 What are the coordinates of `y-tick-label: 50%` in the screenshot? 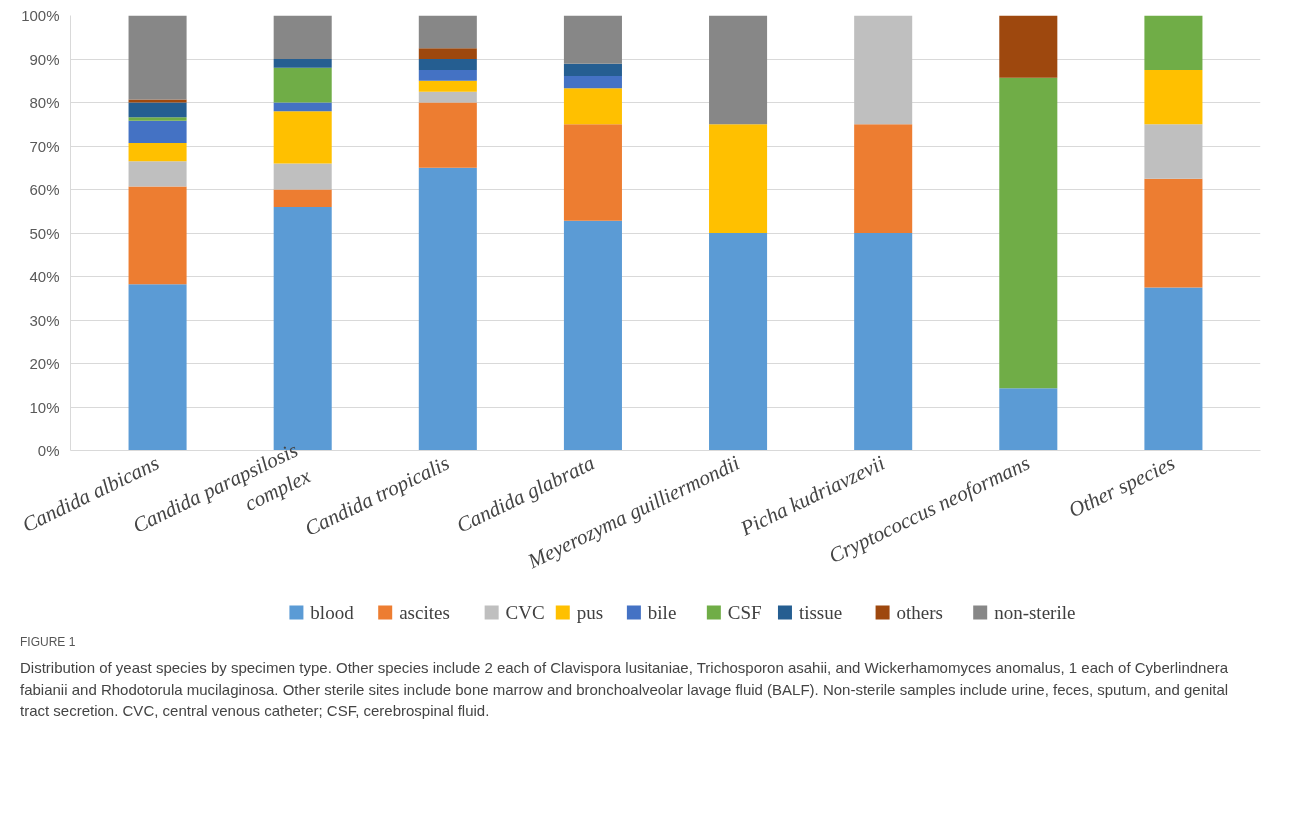 It's located at (44, 233).